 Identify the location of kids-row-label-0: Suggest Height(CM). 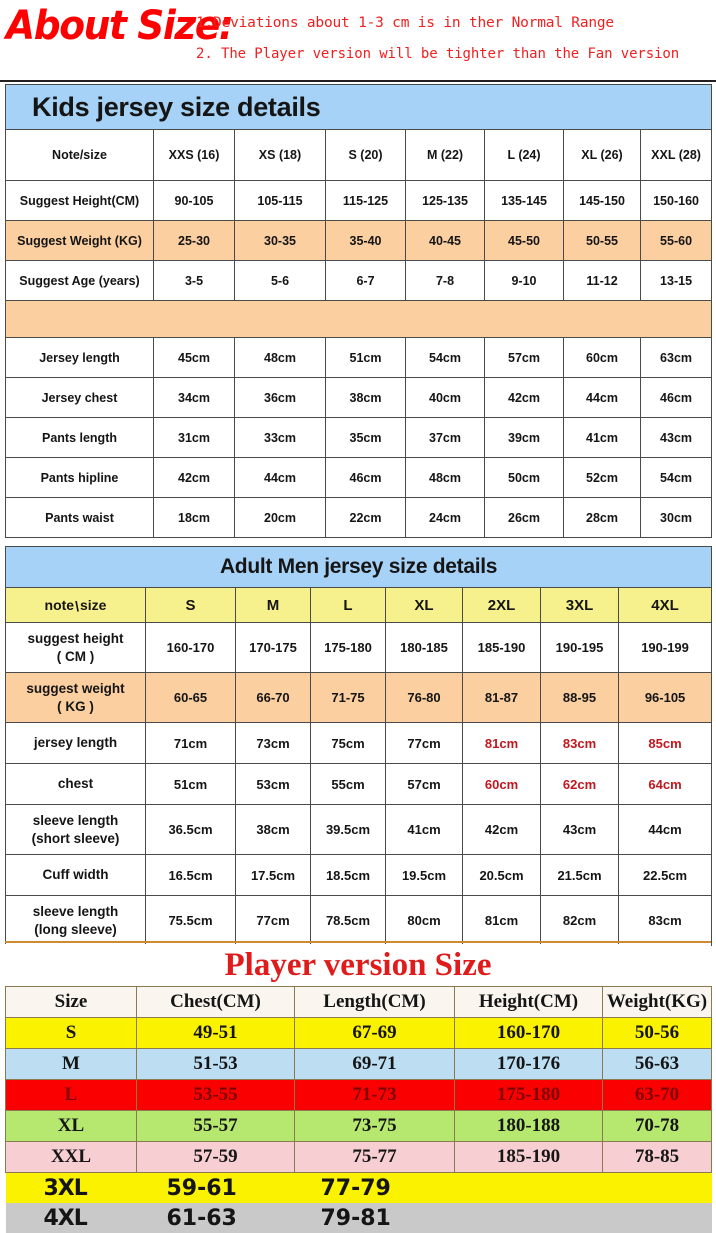
(79, 200).